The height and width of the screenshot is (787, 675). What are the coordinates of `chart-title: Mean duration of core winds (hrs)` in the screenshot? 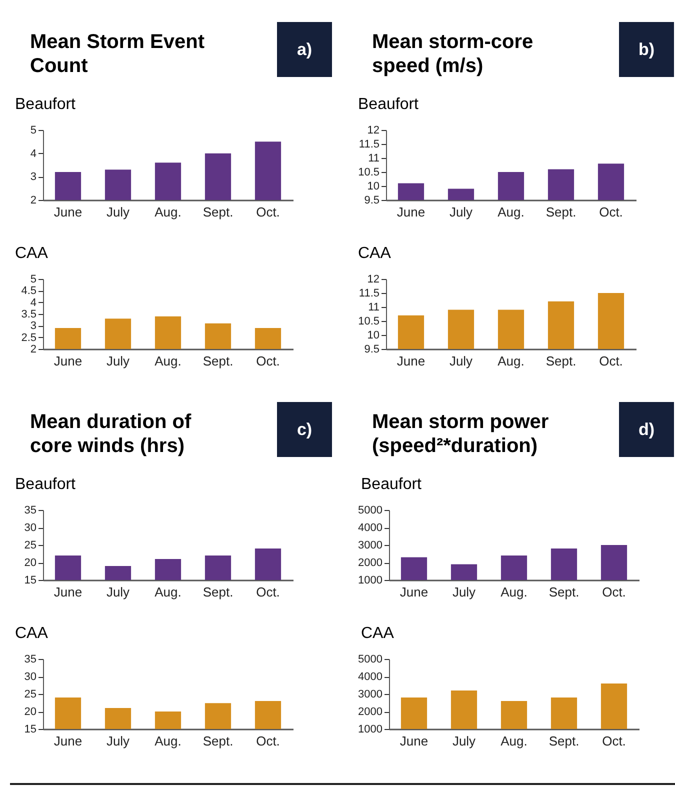 It's located at (111, 434).